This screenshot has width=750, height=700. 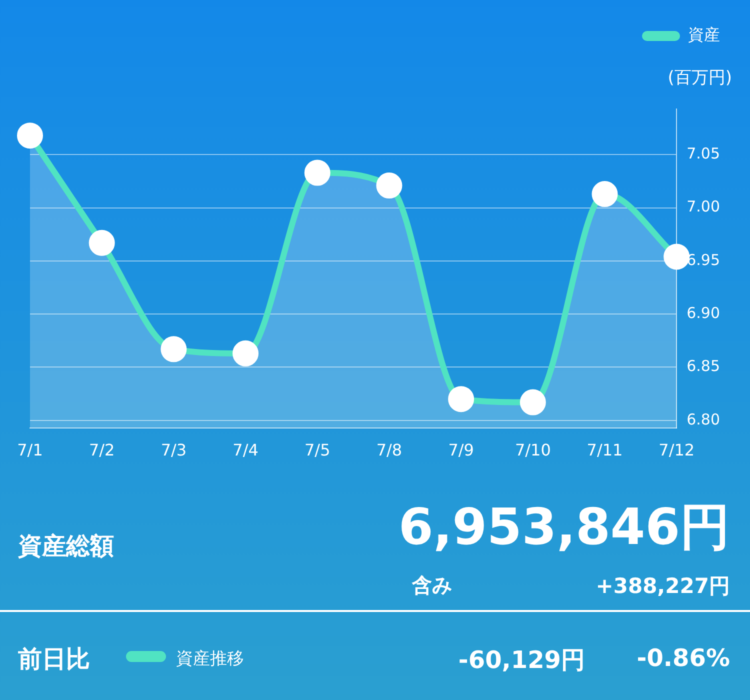 What do you see at coordinates (461, 450) in the screenshot?
I see `x-tick-label: 7/9` at bounding box center [461, 450].